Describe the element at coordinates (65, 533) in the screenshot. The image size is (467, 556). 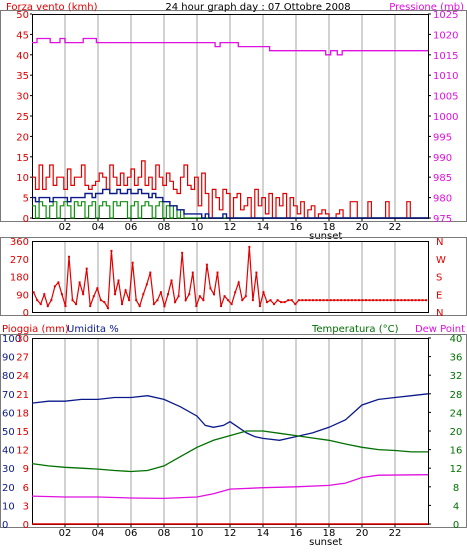
I see `temp-panel-x-tick-label: 02` at that location.